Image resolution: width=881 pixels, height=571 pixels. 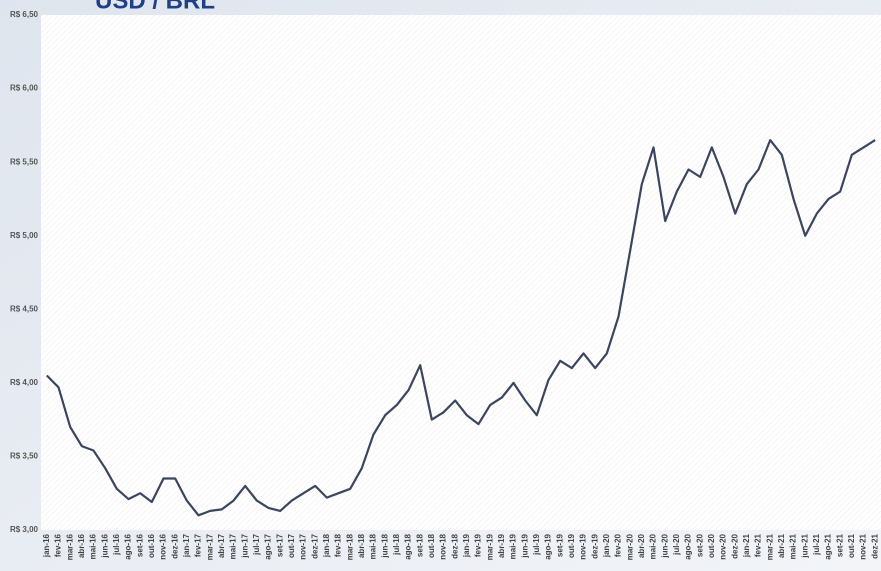 What do you see at coordinates (781, 545) in the screenshot?
I see `x-tick-label: abr-21` at bounding box center [781, 545].